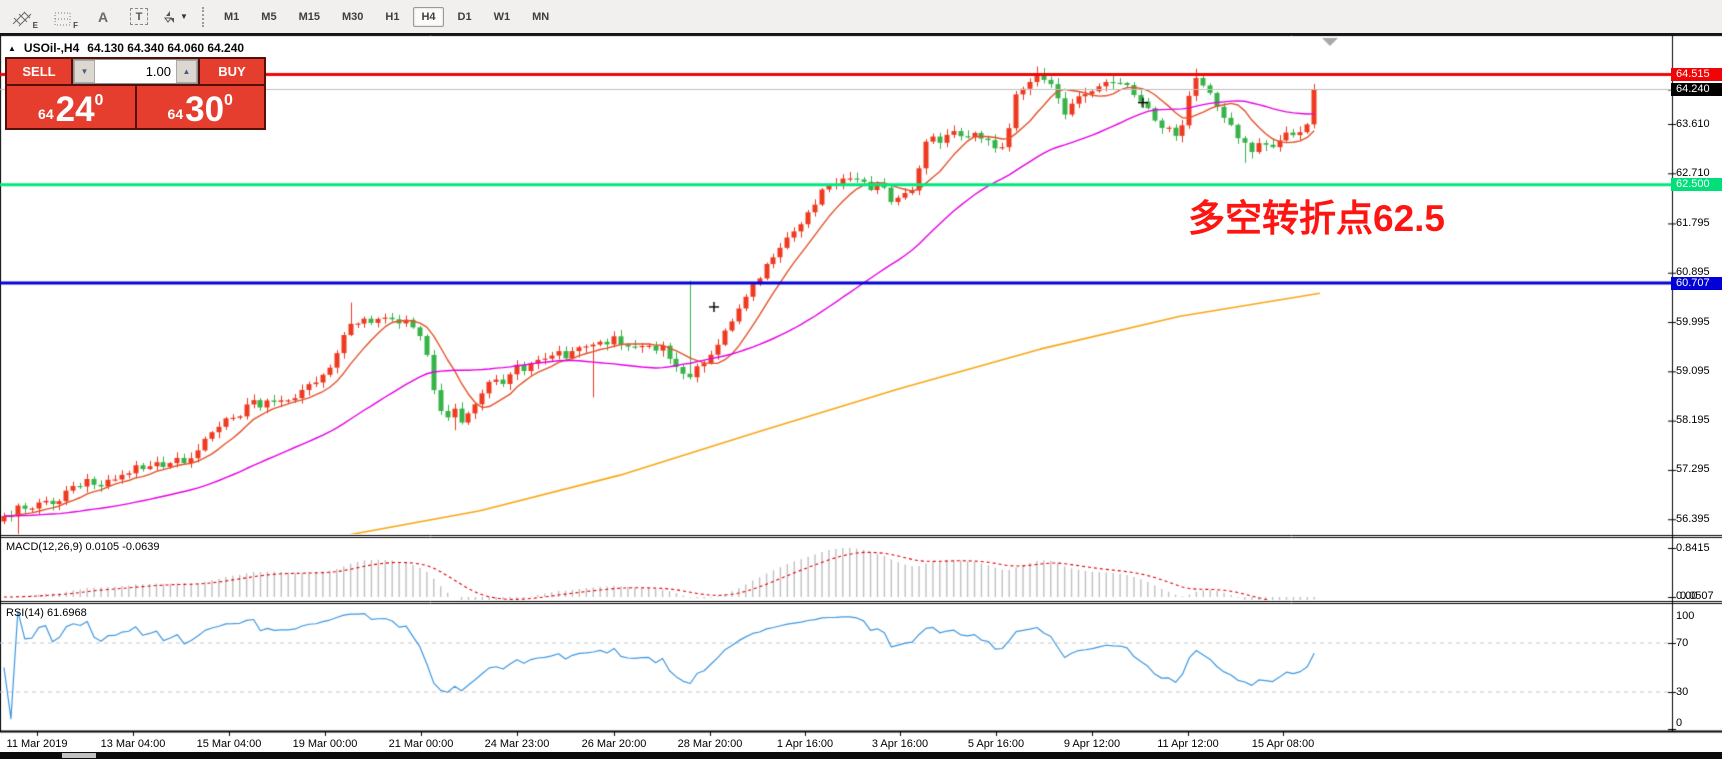  I want to click on chart-title: ▲ USOil-,H4 64.130 64.340 64.060 64.240, so click(126, 48).